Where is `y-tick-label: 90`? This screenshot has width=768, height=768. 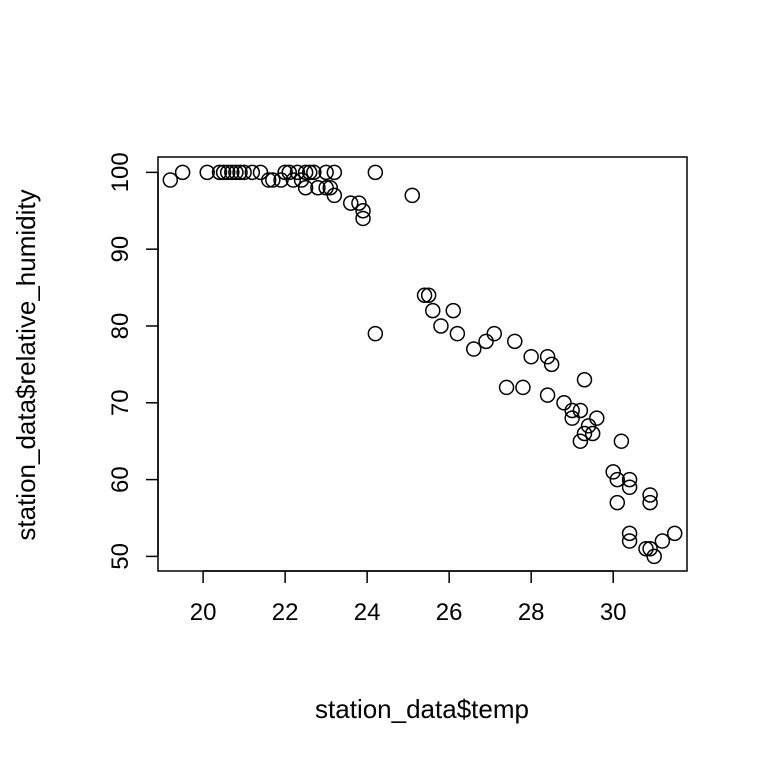 y-tick-label: 90 is located at coordinates (120, 249).